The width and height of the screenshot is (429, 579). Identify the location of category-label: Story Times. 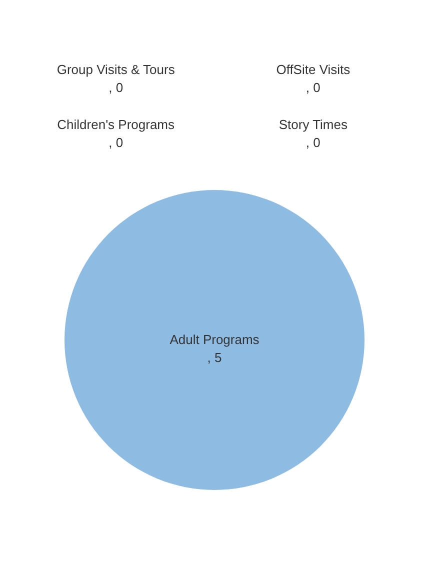
(313, 124).